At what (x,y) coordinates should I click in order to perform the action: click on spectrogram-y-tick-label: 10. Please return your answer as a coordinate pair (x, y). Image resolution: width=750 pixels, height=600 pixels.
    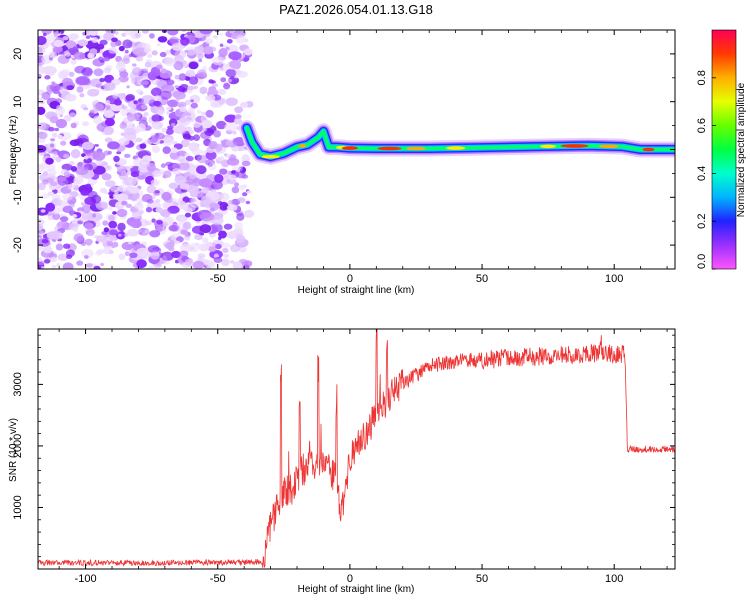
    Looking at the image, I should click on (18, 102).